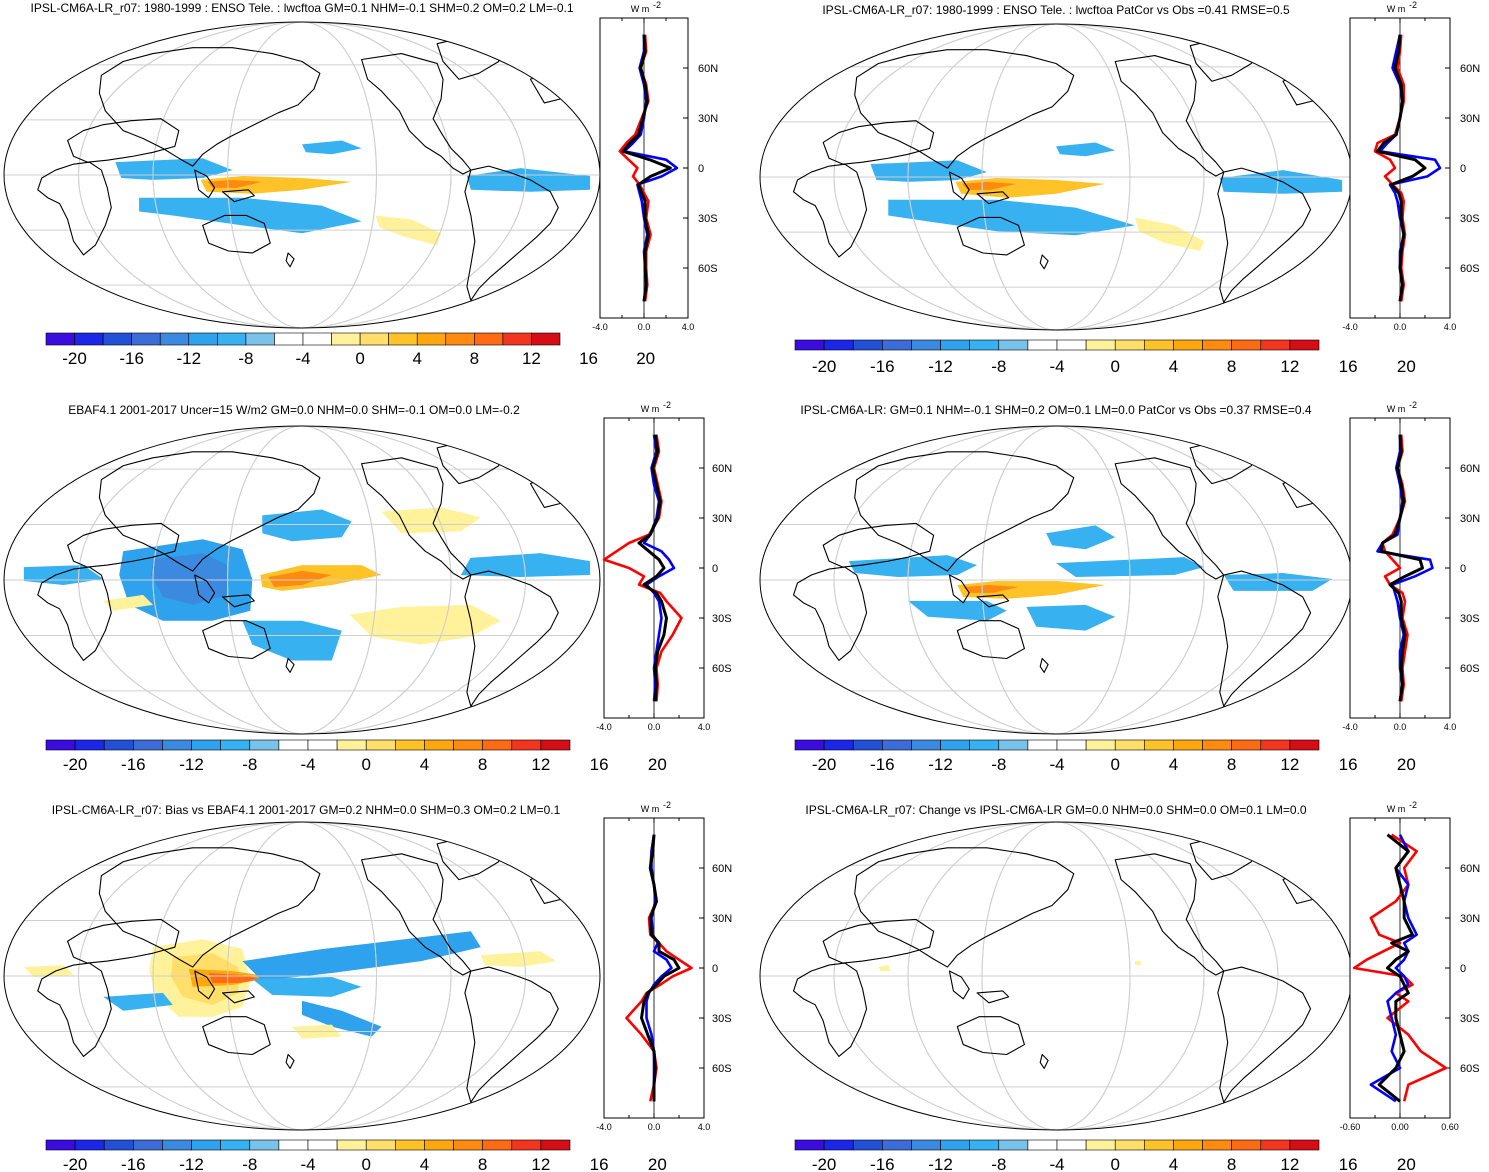 The height and width of the screenshot is (1172, 1489). Describe the element at coordinates (1173, 366) in the screenshot. I see `colorbar-label: 4` at that location.